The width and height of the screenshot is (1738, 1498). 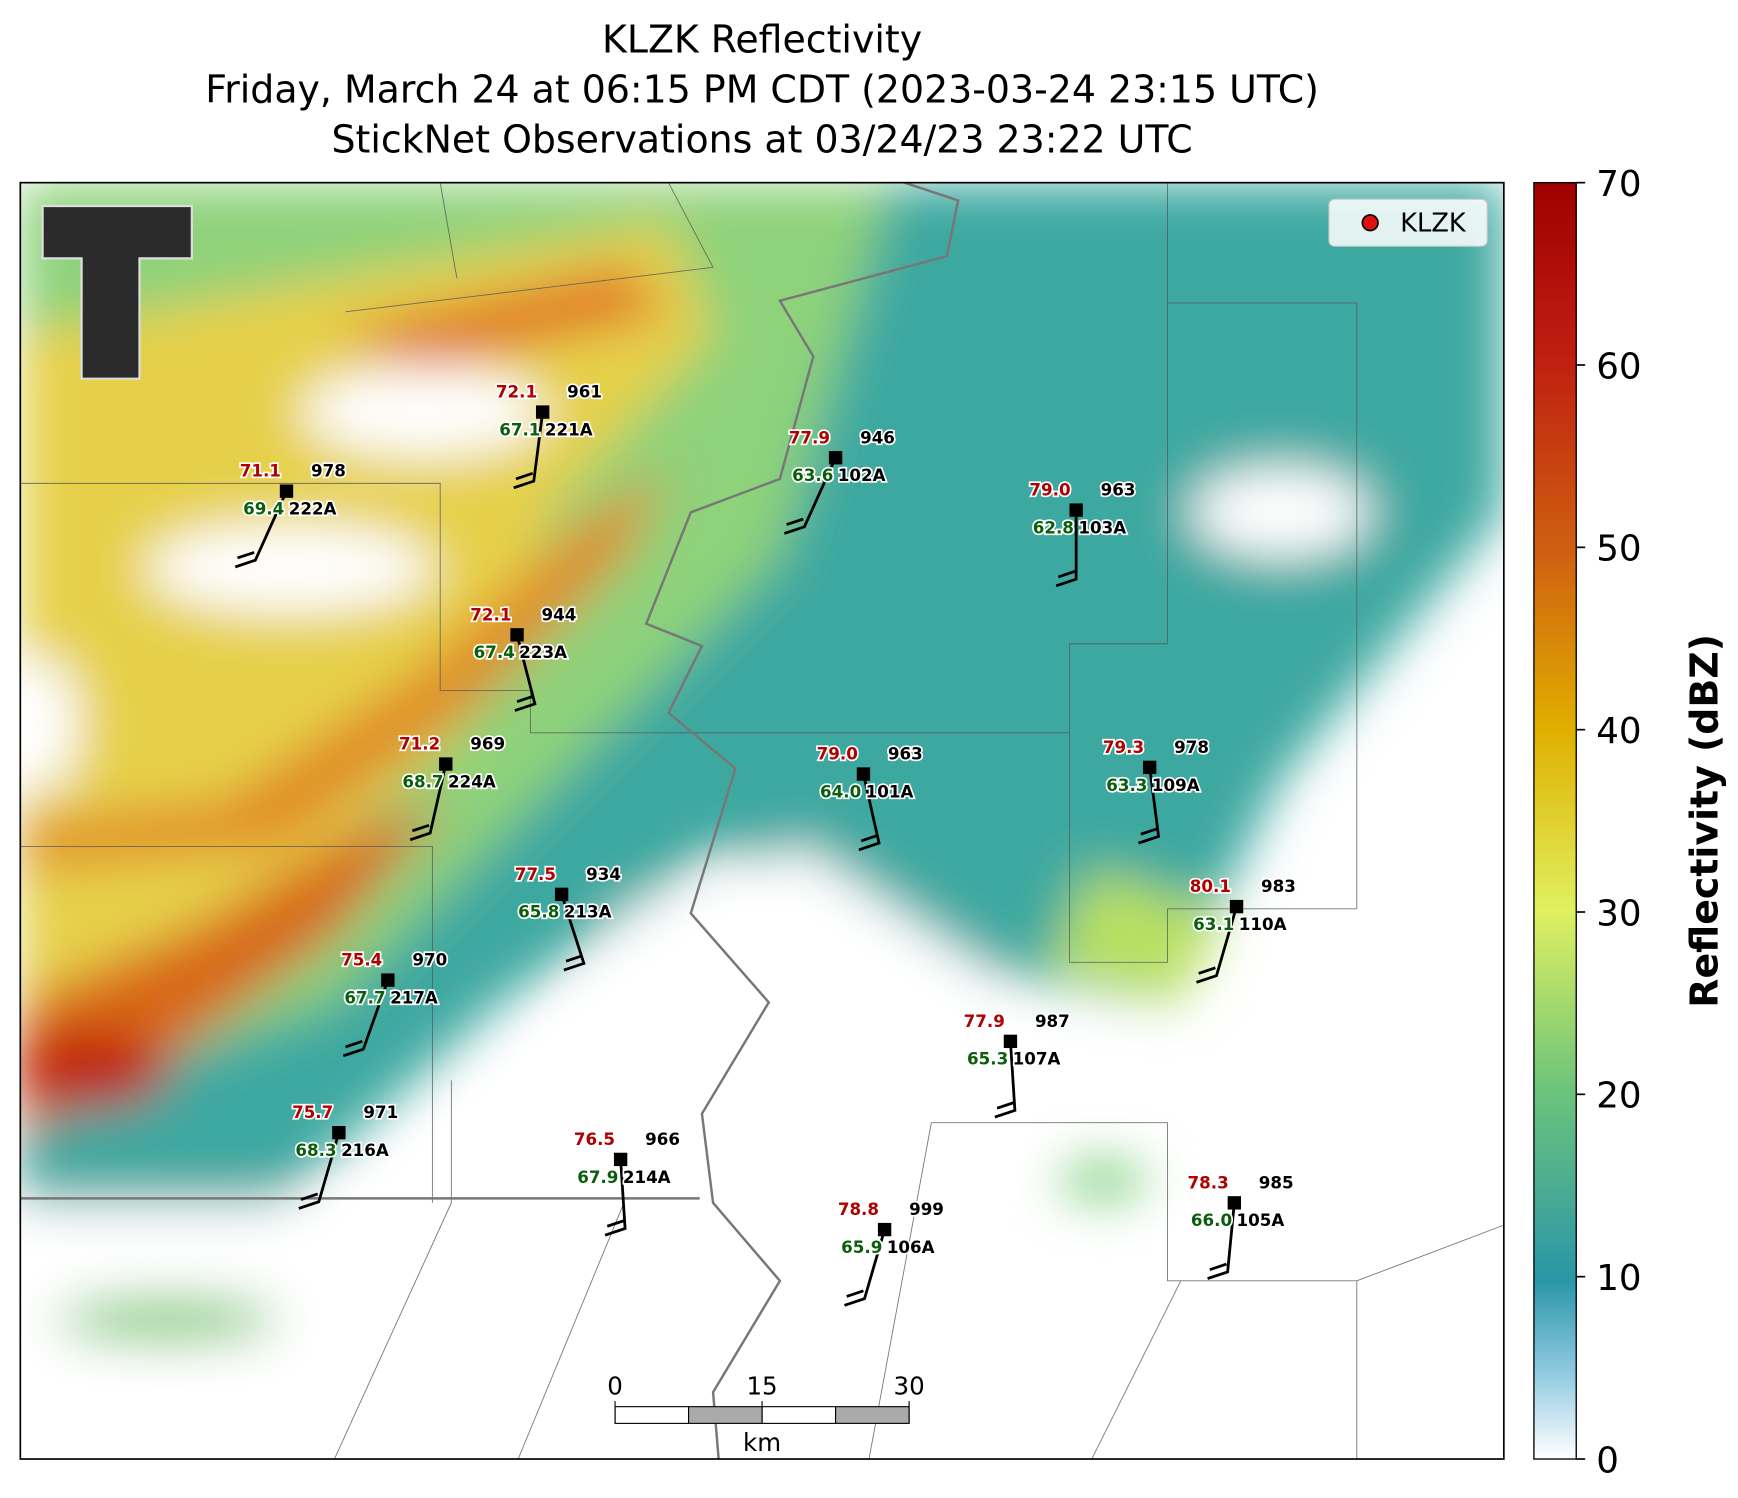 What do you see at coordinates (584, 392) in the screenshot?
I see `pressure: 961` at bounding box center [584, 392].